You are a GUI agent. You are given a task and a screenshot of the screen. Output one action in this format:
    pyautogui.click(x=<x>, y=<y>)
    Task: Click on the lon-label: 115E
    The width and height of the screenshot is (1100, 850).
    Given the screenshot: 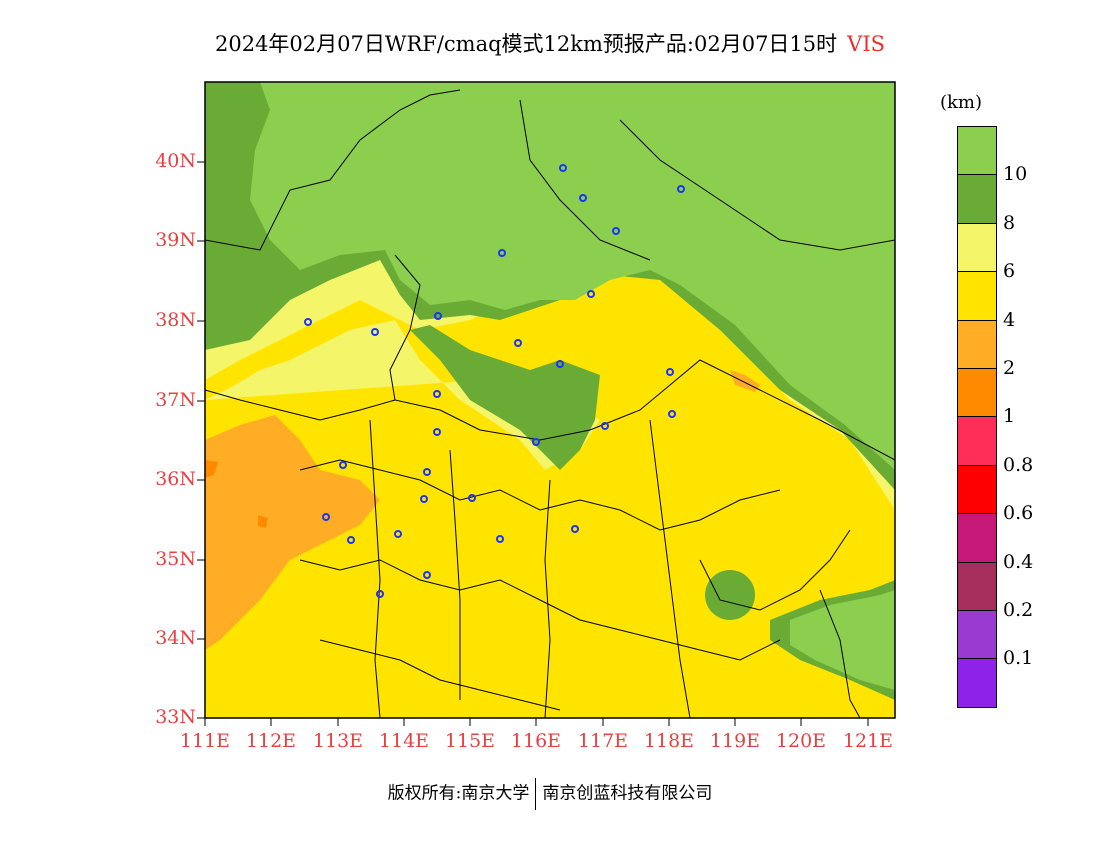 What is the action you would take?
    pyautogui.click(x=470, y=741)
    